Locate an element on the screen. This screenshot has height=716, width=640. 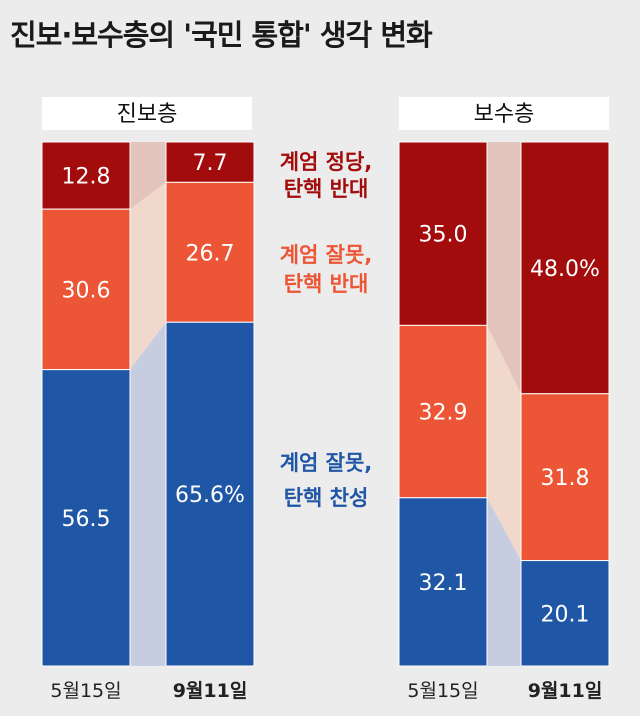
bar-segment-g1-b0-s1 is located at coordinates (443, 411).